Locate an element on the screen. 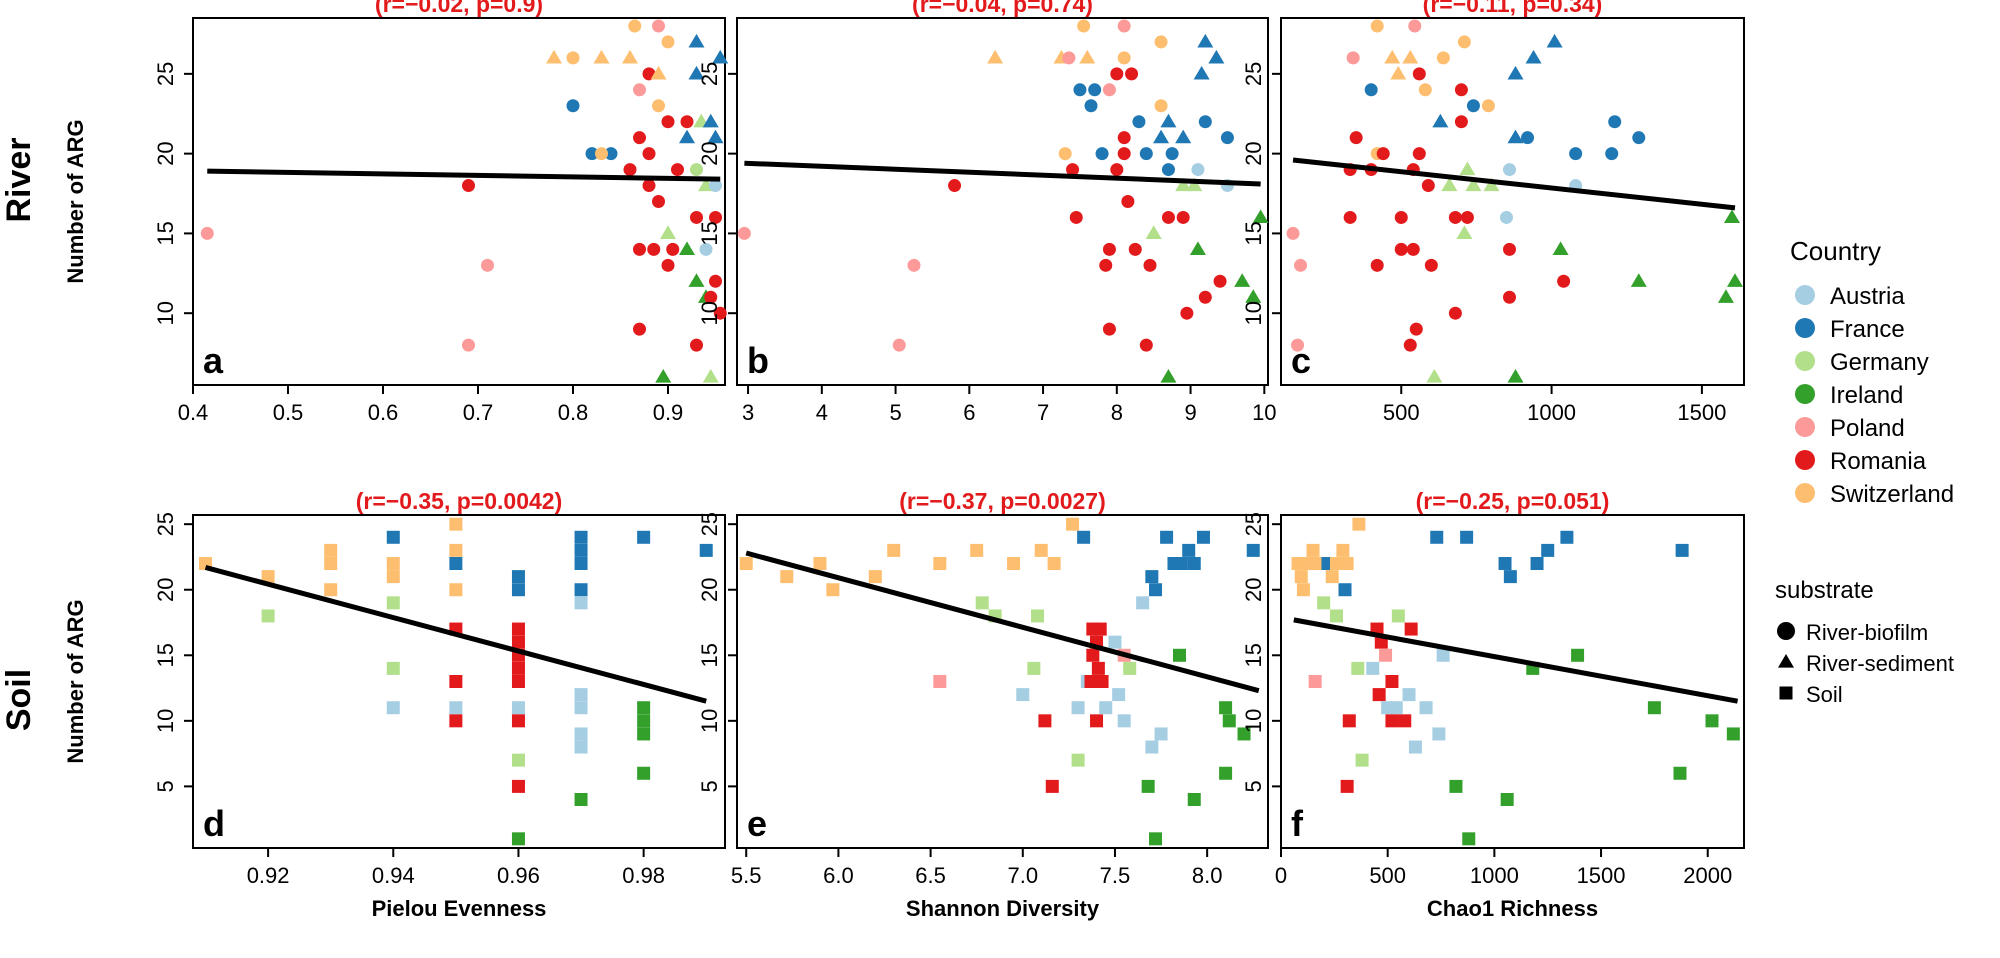  x-tick-label: 7.5 is located at coordinates (1115, 875).